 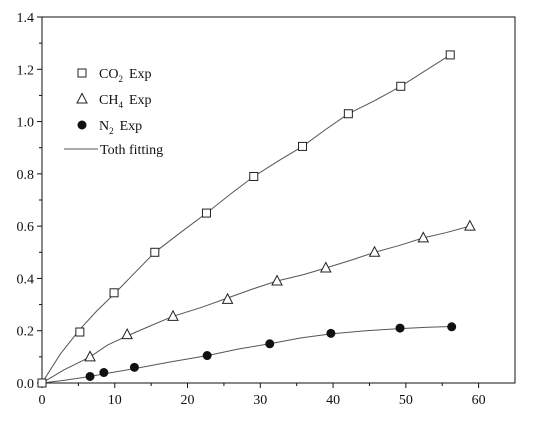 What do you see at coordinates (188, 400) in the screenshot?
I see `x-tick-label: 20` at bounding box center [188, 400].